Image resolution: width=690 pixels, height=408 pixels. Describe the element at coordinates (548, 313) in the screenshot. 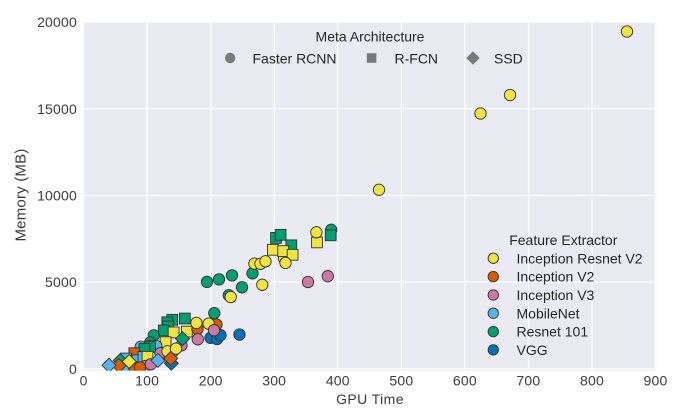

I see `svg-text: MobileNet` at that location.